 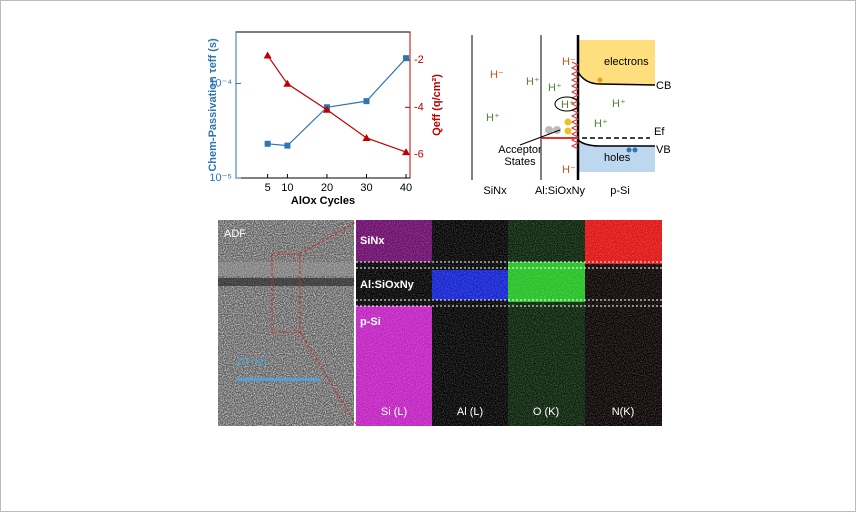 What do you see at coordinates (419, 60) in the screenshot?
I see `y2-tick-label: -2` at bounding box center [419, 60].